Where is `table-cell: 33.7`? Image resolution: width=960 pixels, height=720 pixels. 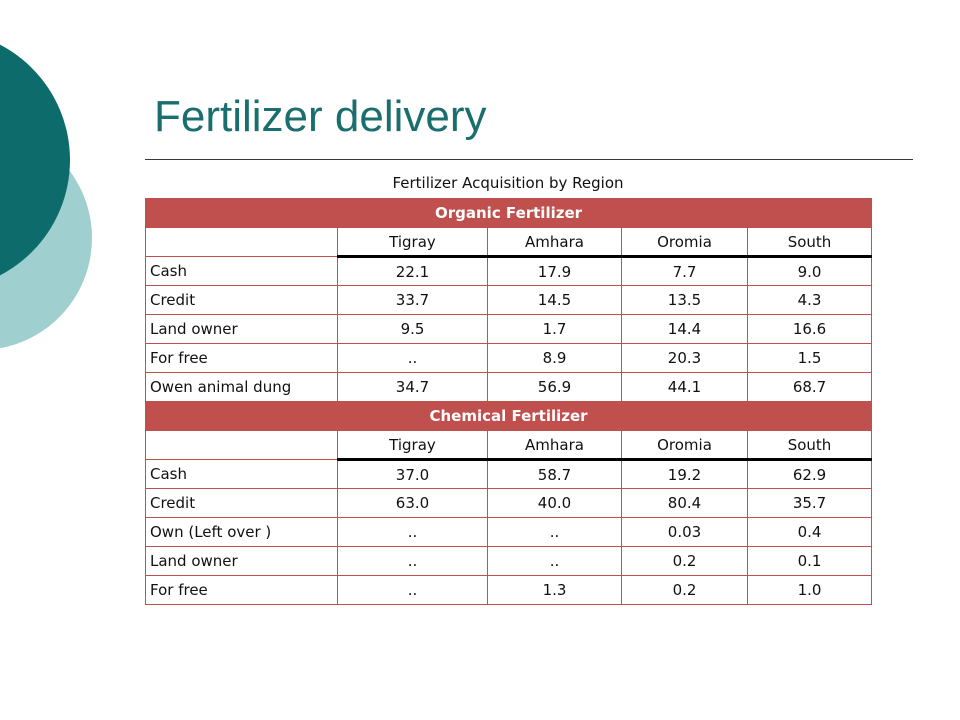 table-cell: 33.7 is located at coordinates (412, 300).